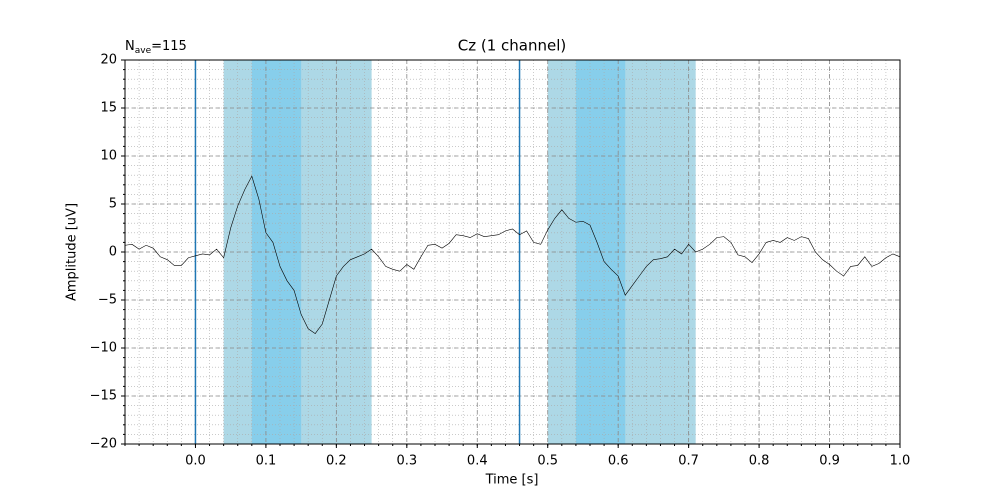 The image size is (1000, 500). Describe the element at coordinates (72, 252) in the screenshot. I see `y-axis-label: Amplitude [uV]` at that location.